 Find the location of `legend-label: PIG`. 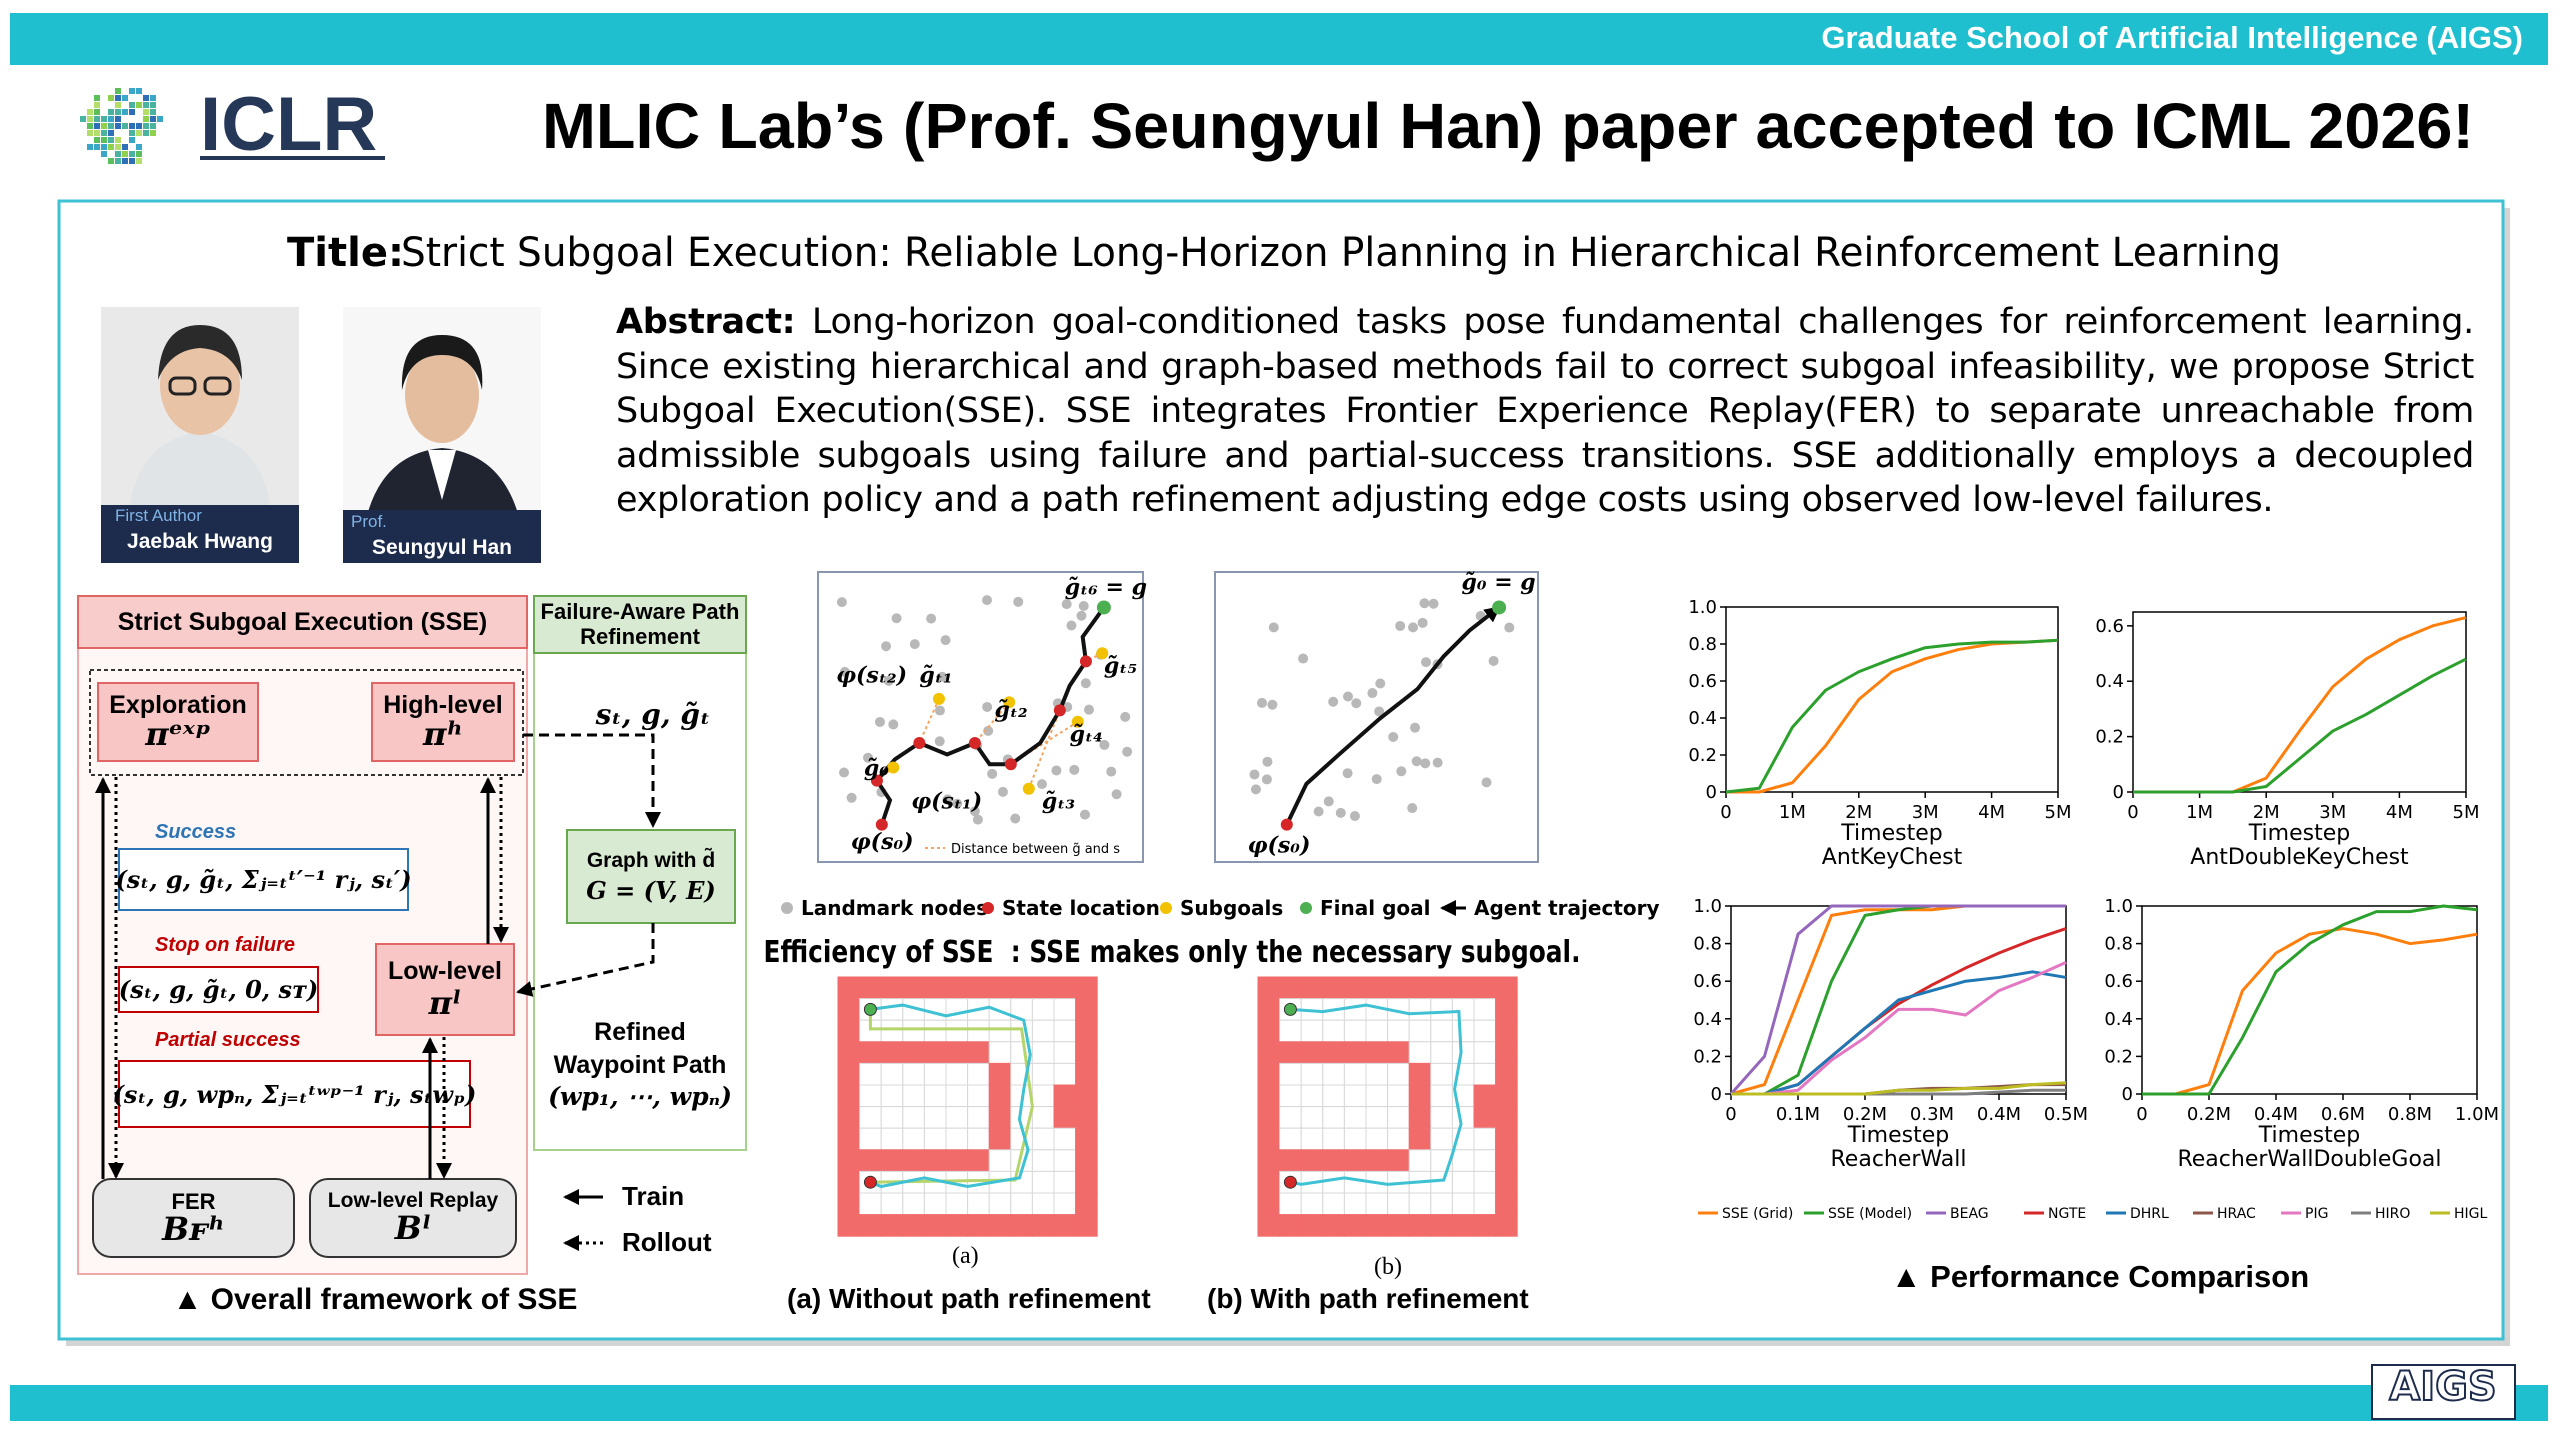

legend-label: PIG is located at coordinates (2316, 1214).